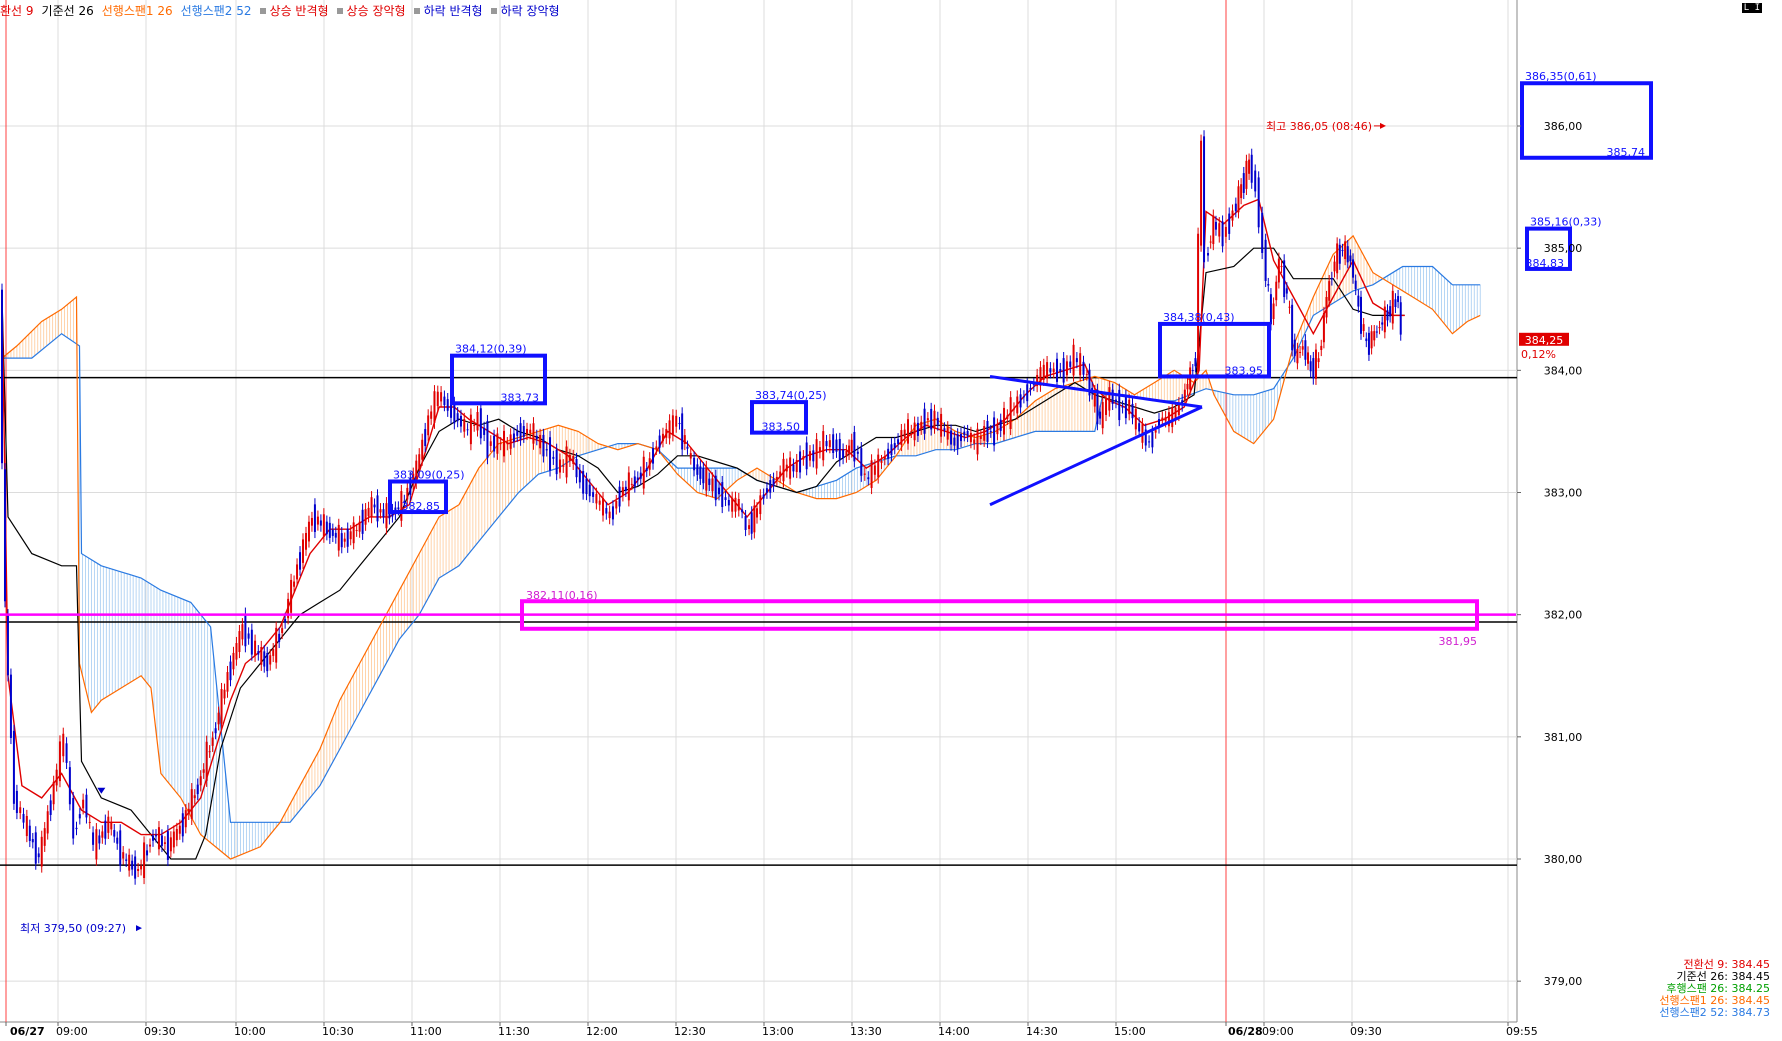  I want to click on summary-line: 기준선 26: 384.45, so click(1723, 976).